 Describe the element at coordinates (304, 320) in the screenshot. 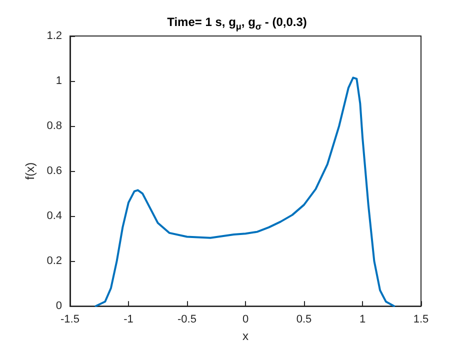

I see `x-tick-label: 0.5` at that location.